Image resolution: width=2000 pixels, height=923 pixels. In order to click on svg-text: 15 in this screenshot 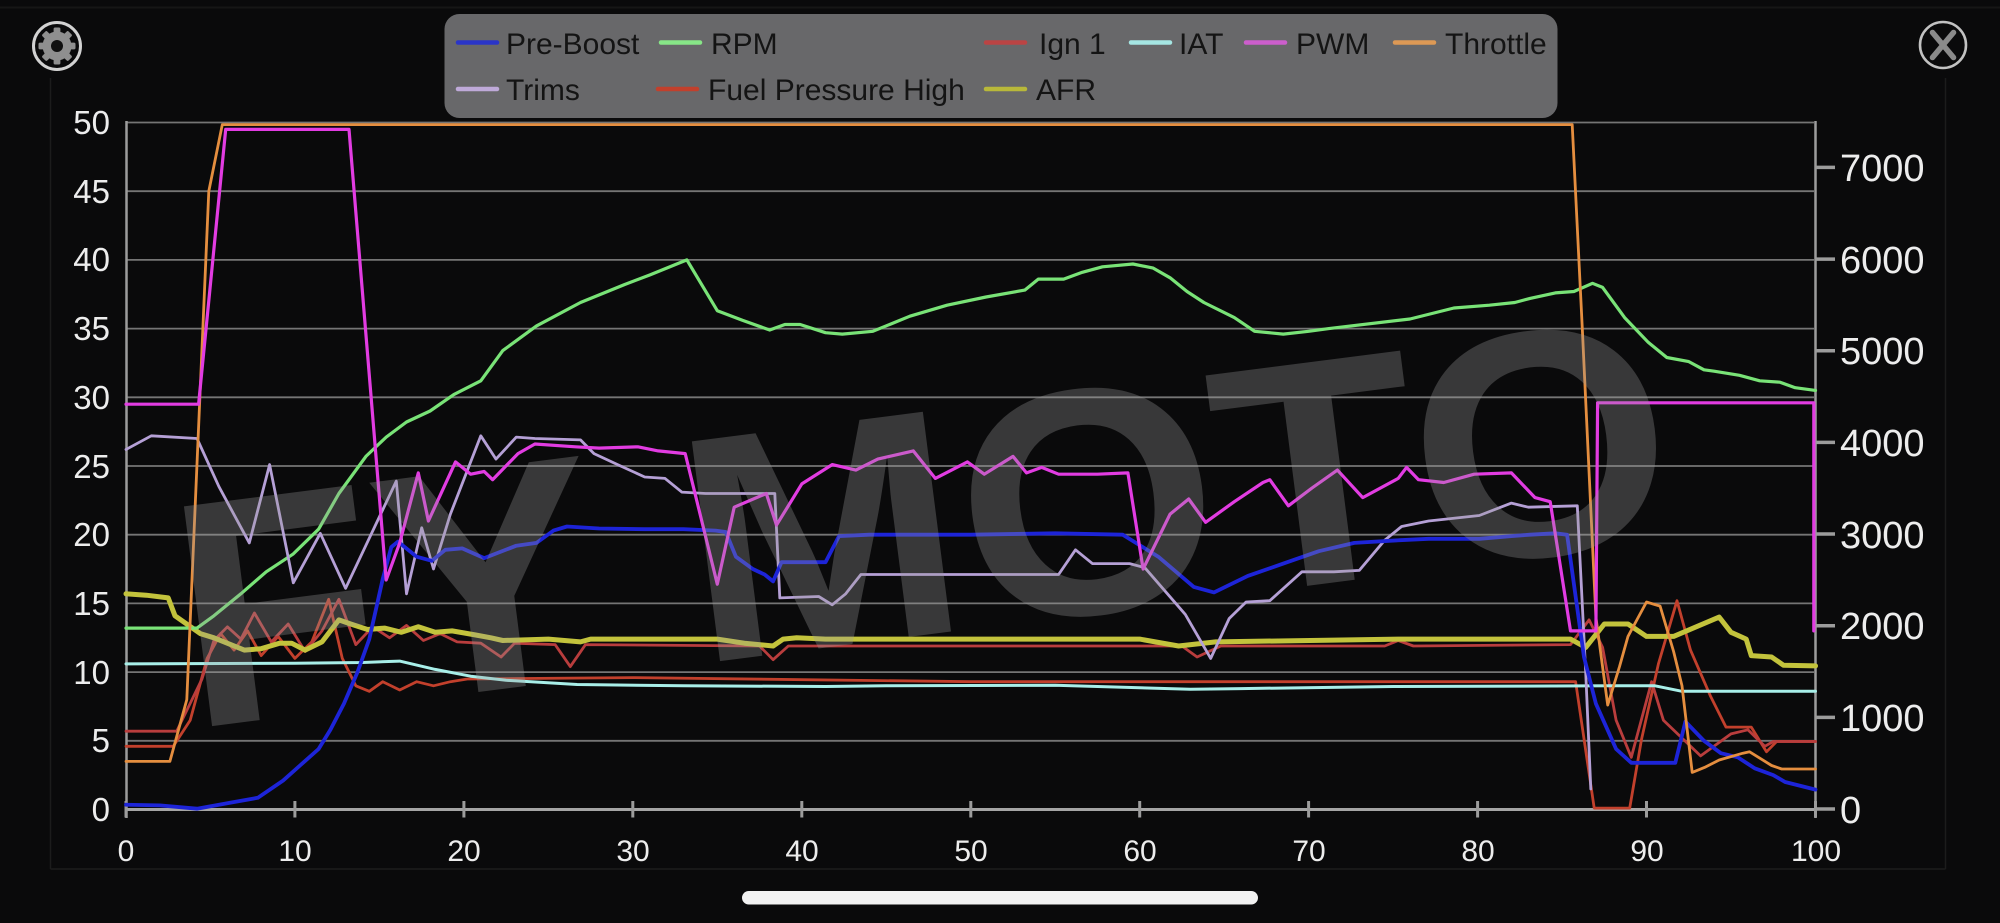, I will do `click(91, 603)`.